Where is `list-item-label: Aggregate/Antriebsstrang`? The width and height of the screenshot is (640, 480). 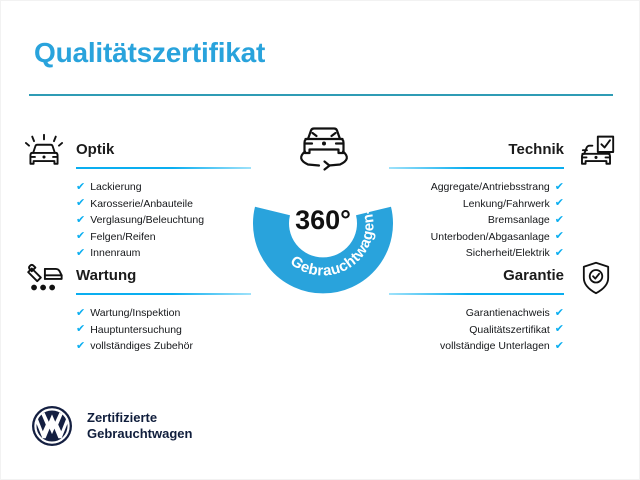 list-item-label: Aggregate/Antriebsstrang is located at coordinates (490, 187).